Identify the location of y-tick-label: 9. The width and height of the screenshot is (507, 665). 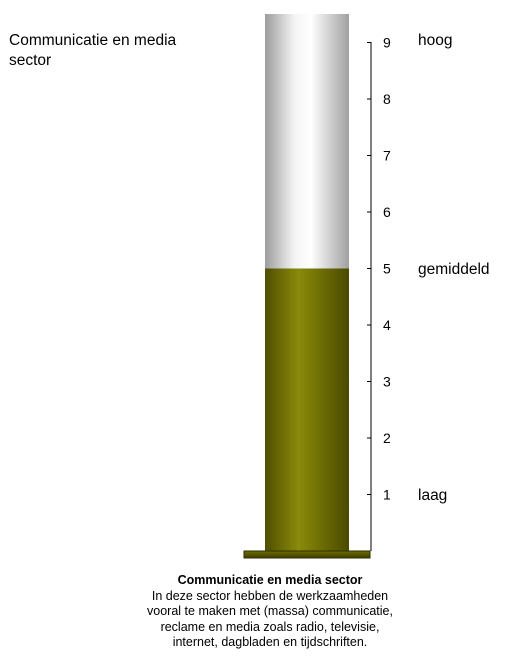
(387, 43).